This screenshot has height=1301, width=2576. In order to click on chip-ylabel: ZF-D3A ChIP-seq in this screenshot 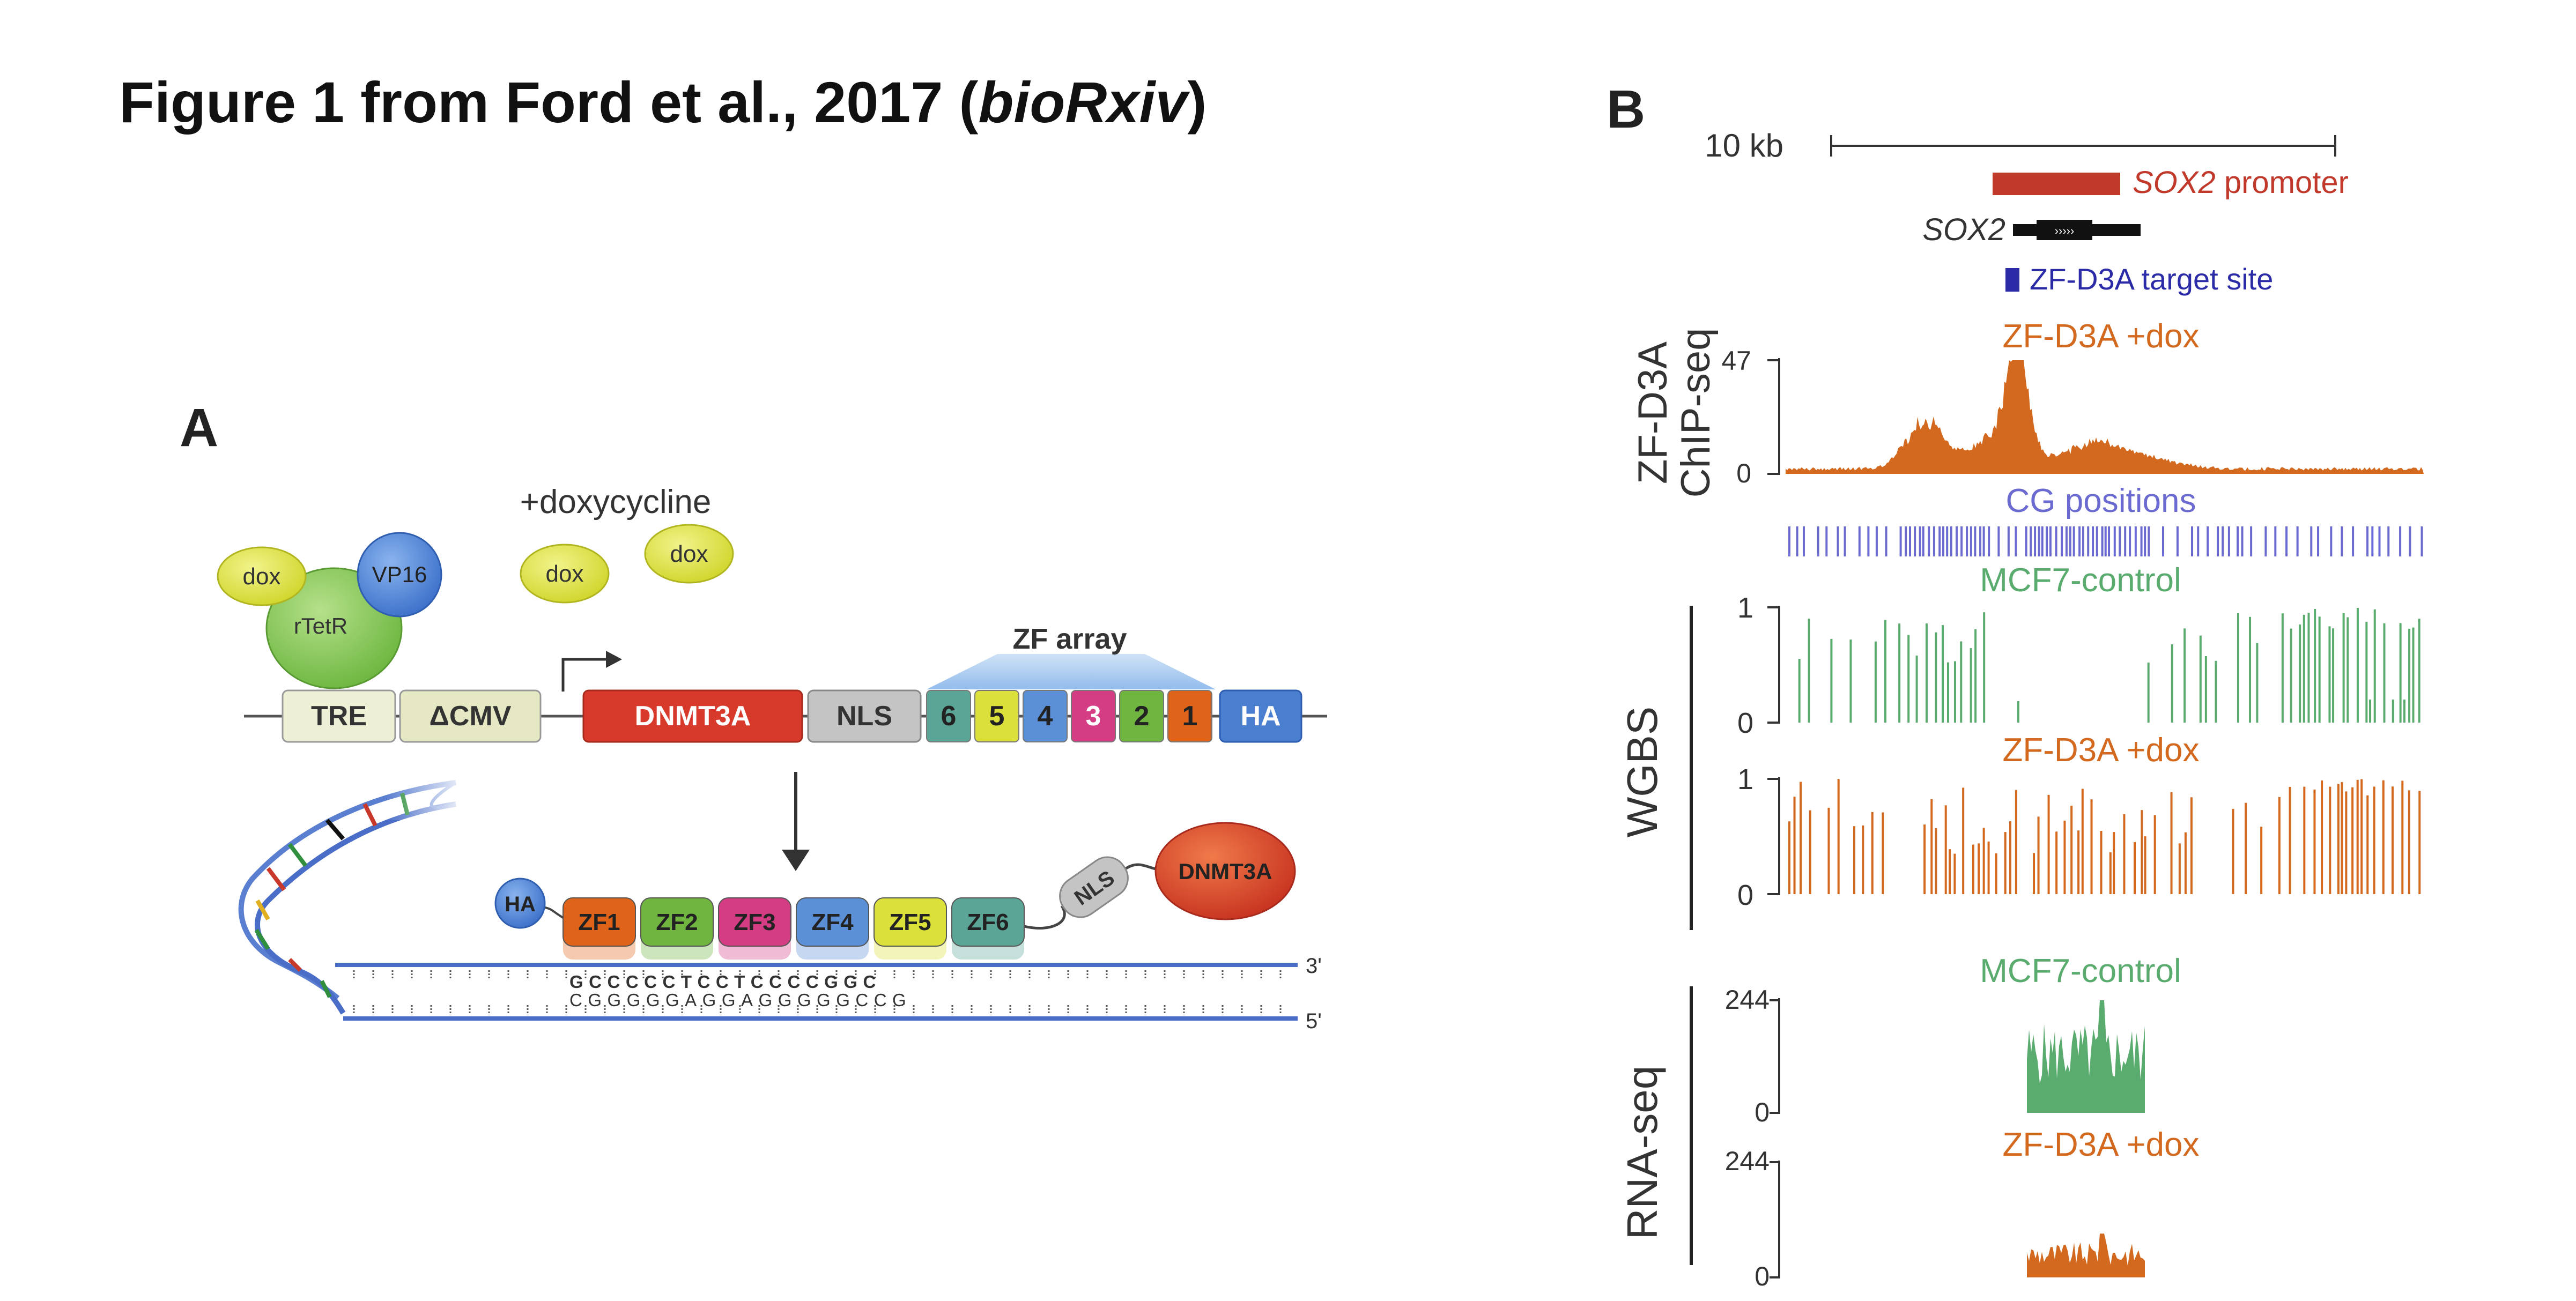, I will do `click(1674, 413)`.